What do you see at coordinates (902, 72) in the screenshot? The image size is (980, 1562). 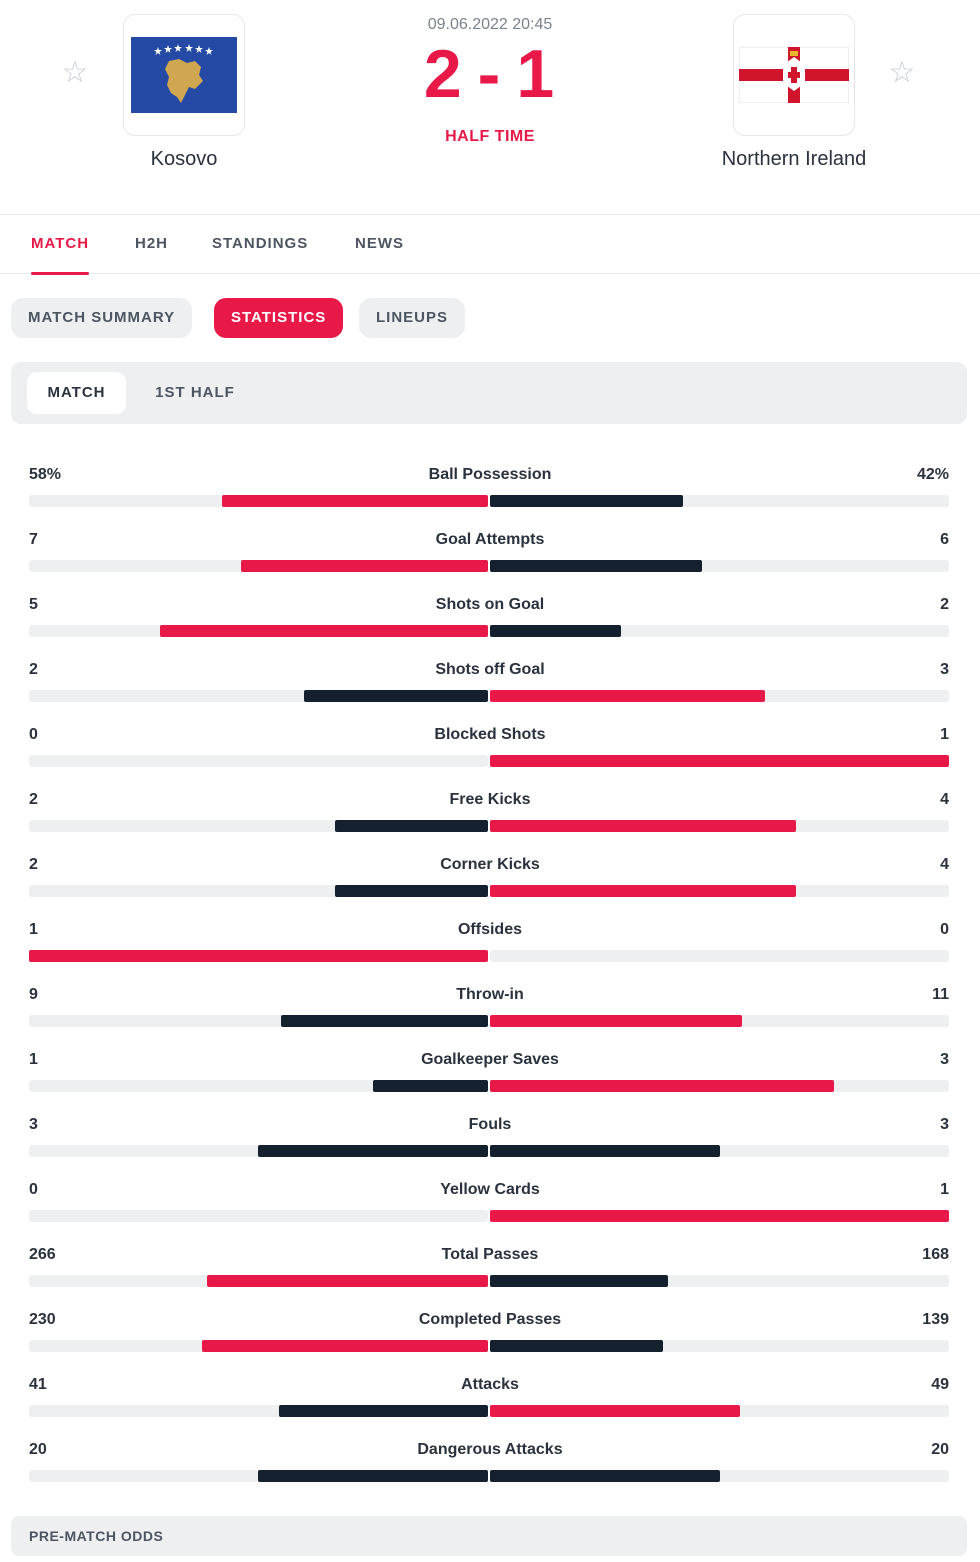 I see `favorite-away-star-icon: ☆` at bounding box center [902, 72].